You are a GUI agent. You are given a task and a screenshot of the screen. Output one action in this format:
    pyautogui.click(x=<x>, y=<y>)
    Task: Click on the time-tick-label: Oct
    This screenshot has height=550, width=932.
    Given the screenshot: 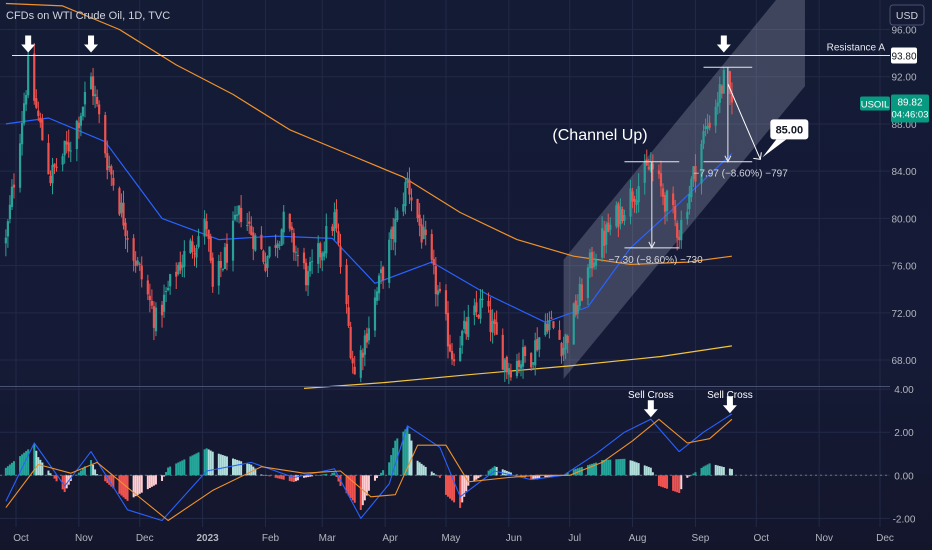 What is the action you would take?
    pyautogui.click(x=21, y=538)
    